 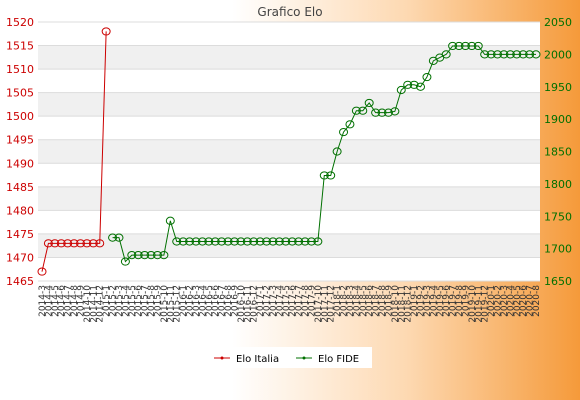 I want to click on x-tick-label: 2016-4, so click(x=203, y=301).